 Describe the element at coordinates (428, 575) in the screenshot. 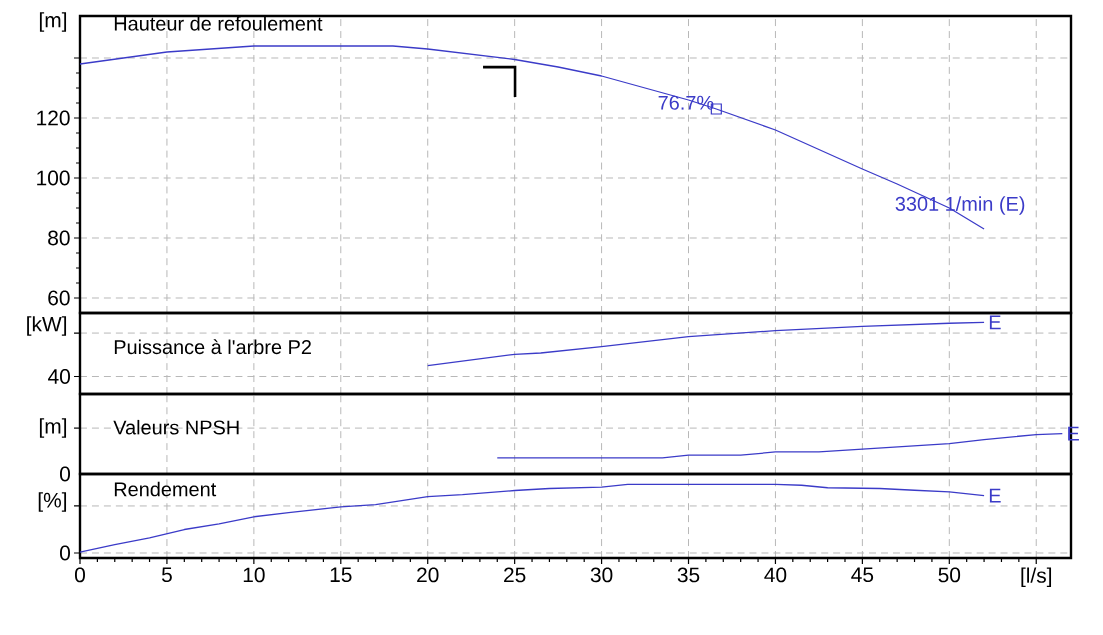

I see `x-tick-label: 20` at that location.